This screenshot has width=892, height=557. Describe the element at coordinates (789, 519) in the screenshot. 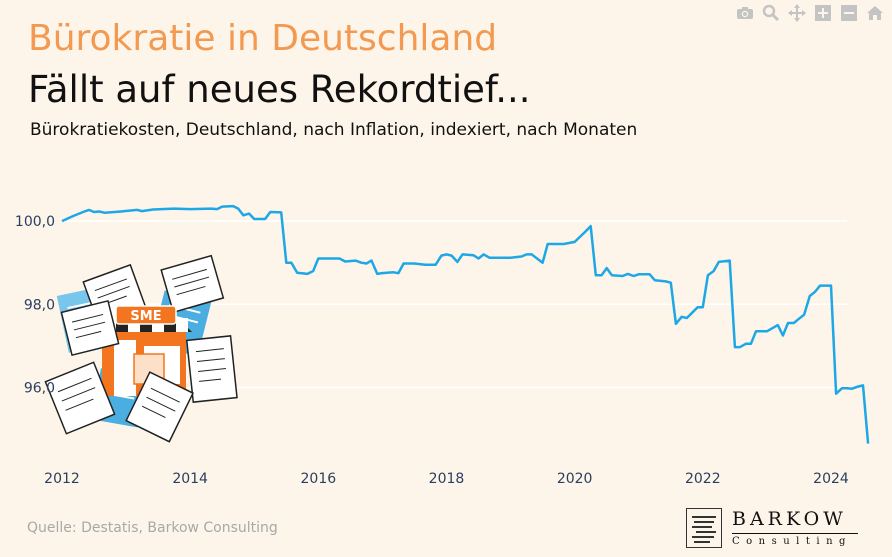

I see `logo-name: BARKOW` at that location.